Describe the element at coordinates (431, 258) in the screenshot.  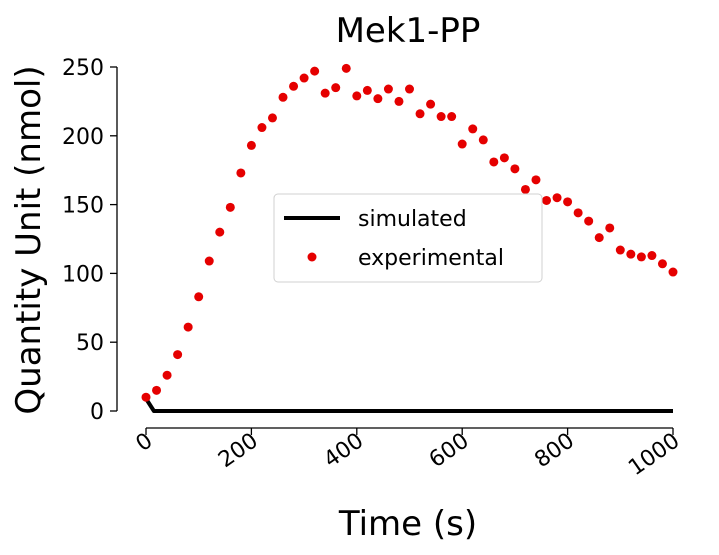
I see `legend-experimental-label: experimental` at that location.